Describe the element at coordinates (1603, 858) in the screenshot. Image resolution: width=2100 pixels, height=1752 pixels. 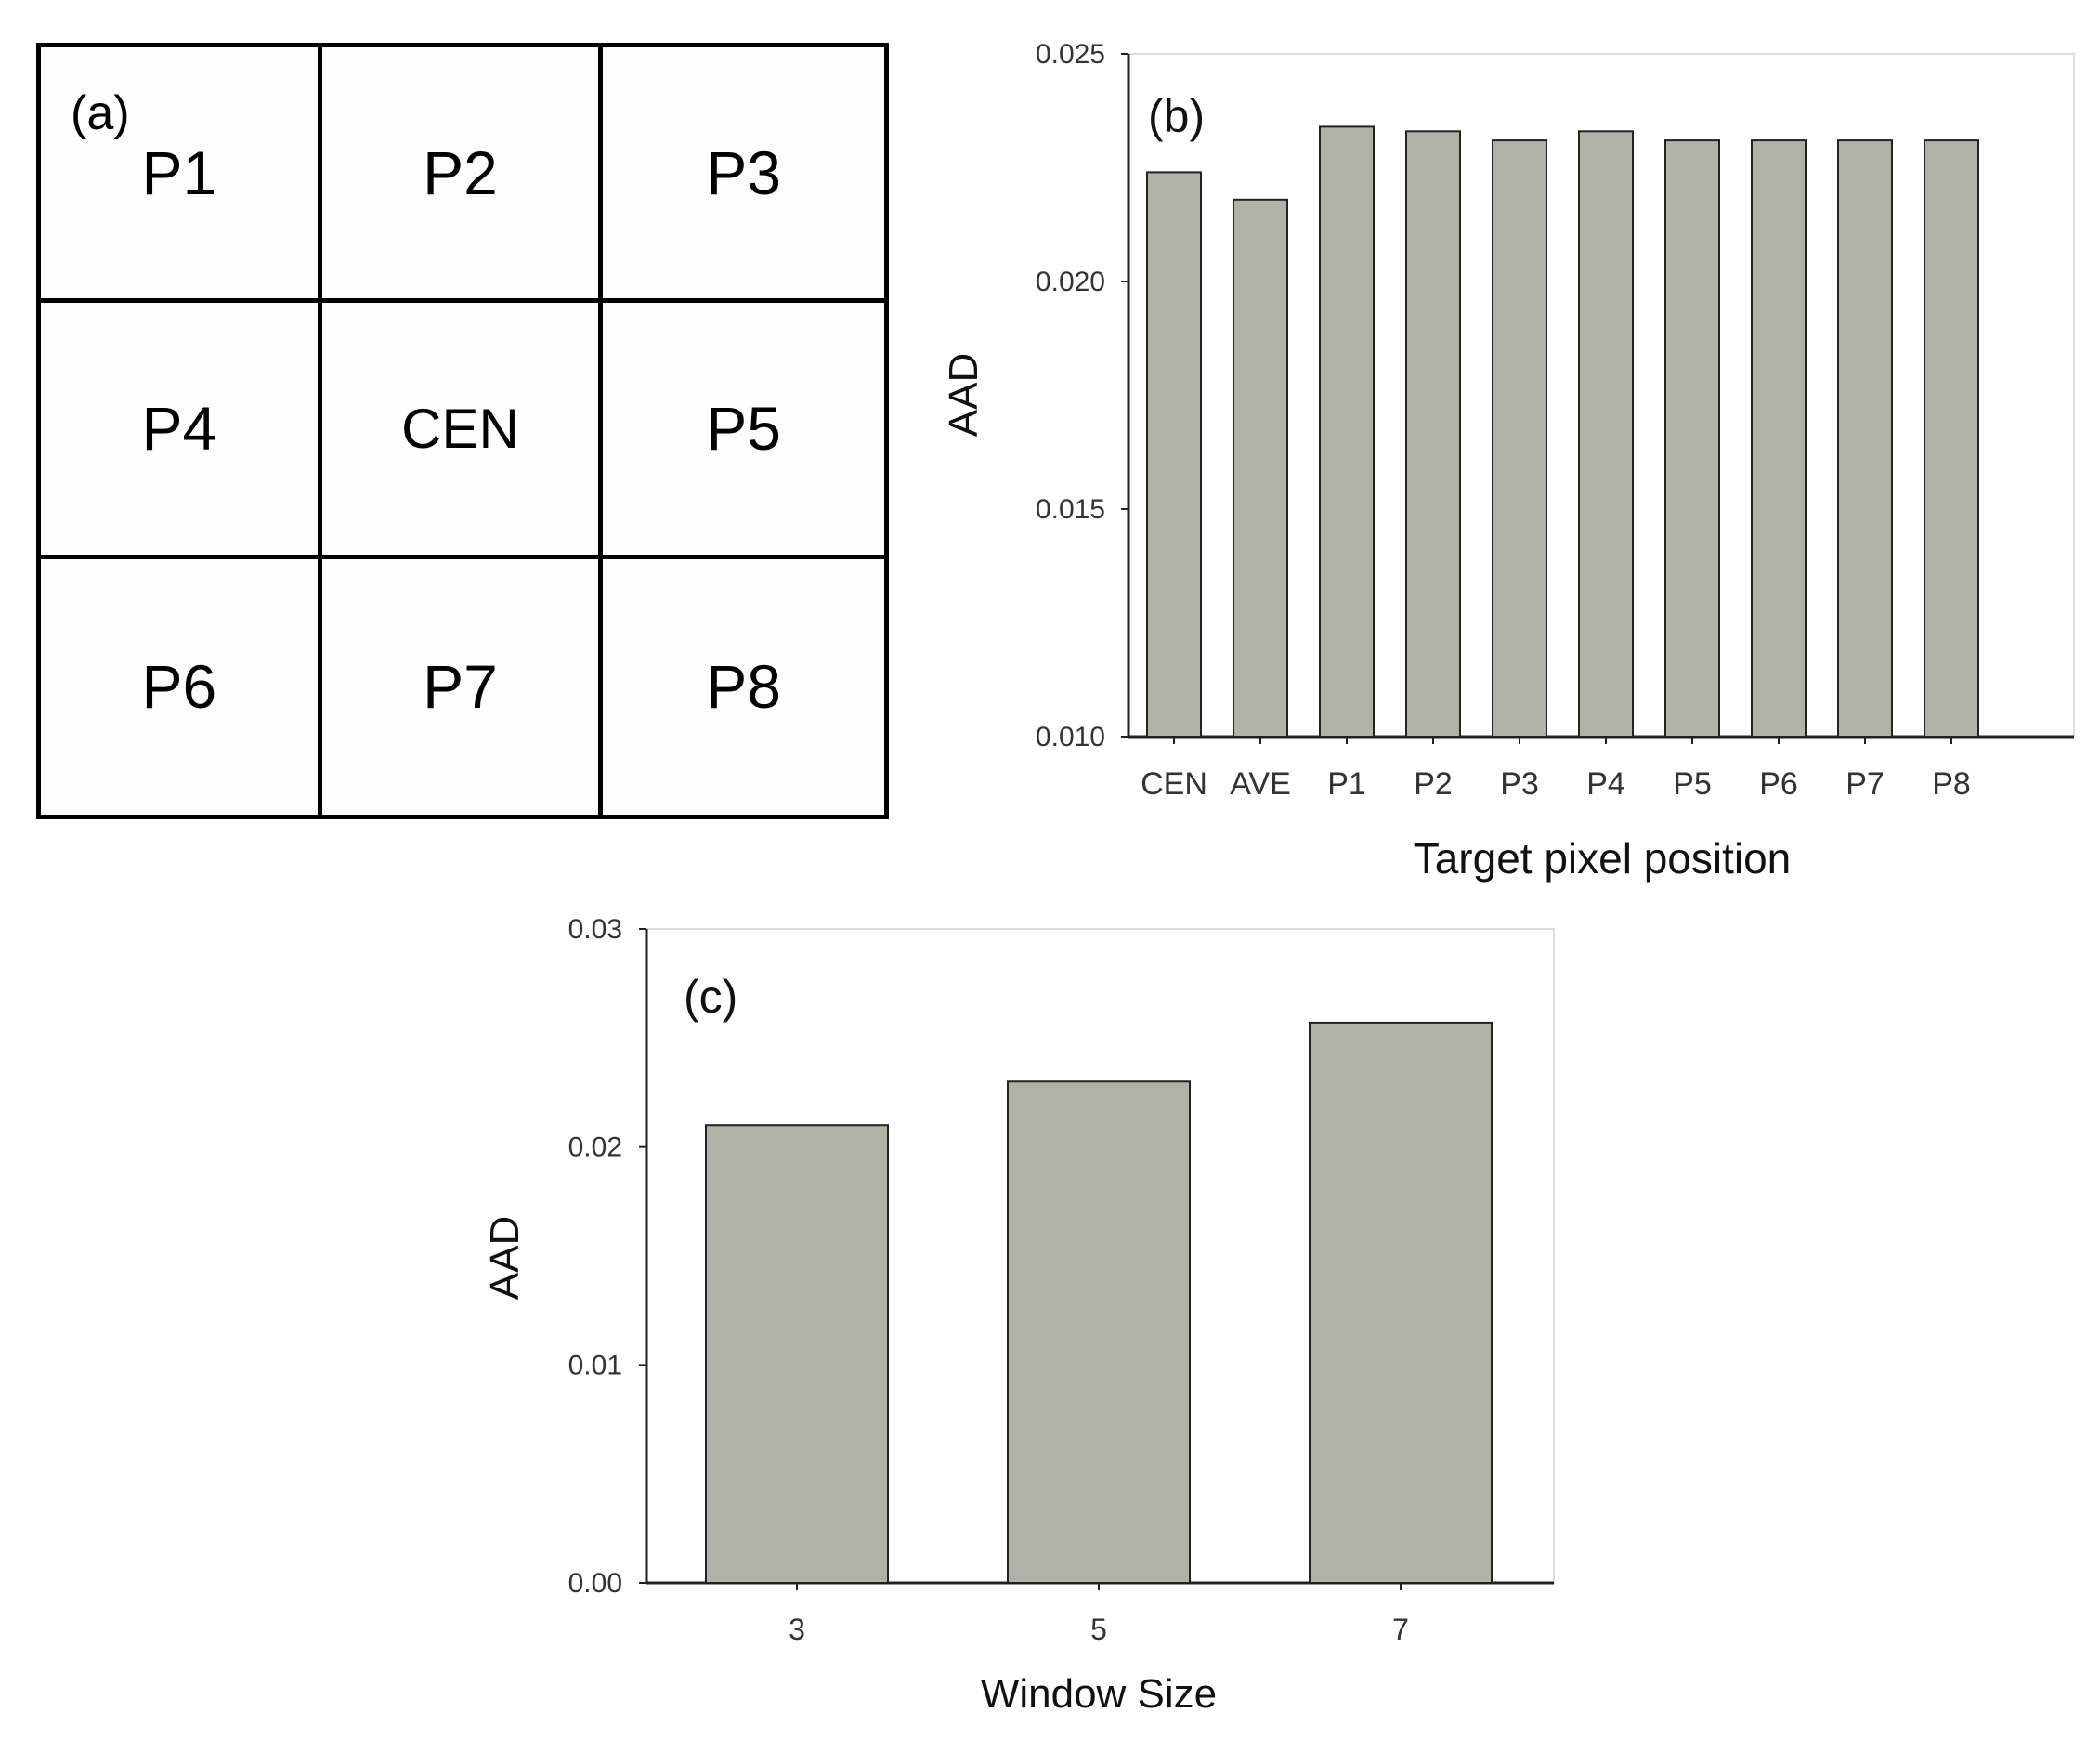
I see `x-axis-label: Target pixel position` at that location.